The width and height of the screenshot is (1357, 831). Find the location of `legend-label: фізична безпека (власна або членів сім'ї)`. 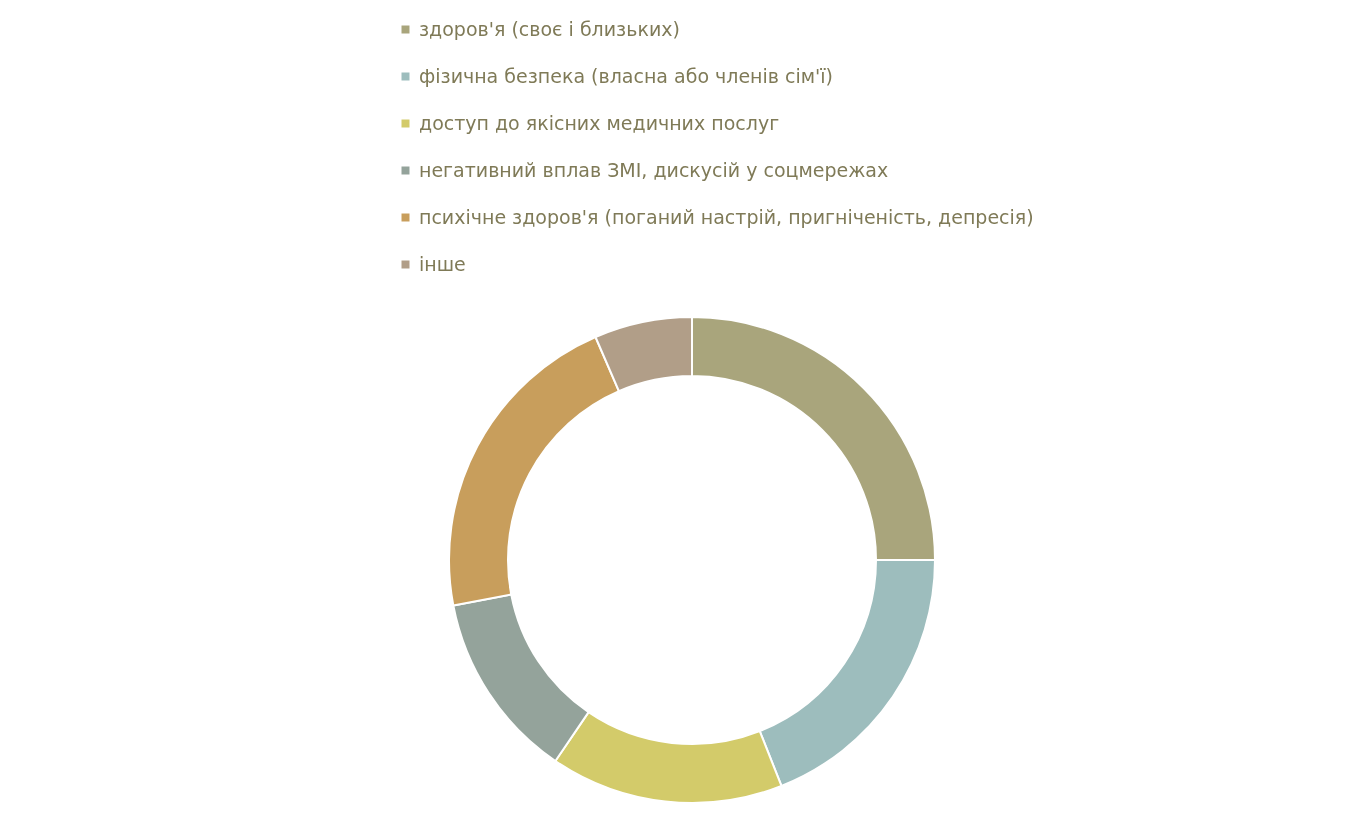

legend-label: фізична безпека (власна або членів сім'ї) is located at coordinates (626, 75).